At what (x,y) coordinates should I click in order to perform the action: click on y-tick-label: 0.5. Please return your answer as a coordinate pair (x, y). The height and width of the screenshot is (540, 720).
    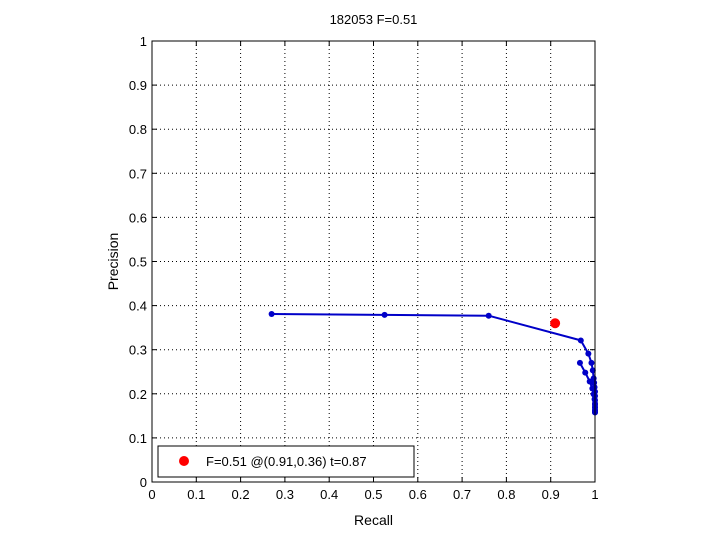
    Looking at the image, I should click on (138, 262).